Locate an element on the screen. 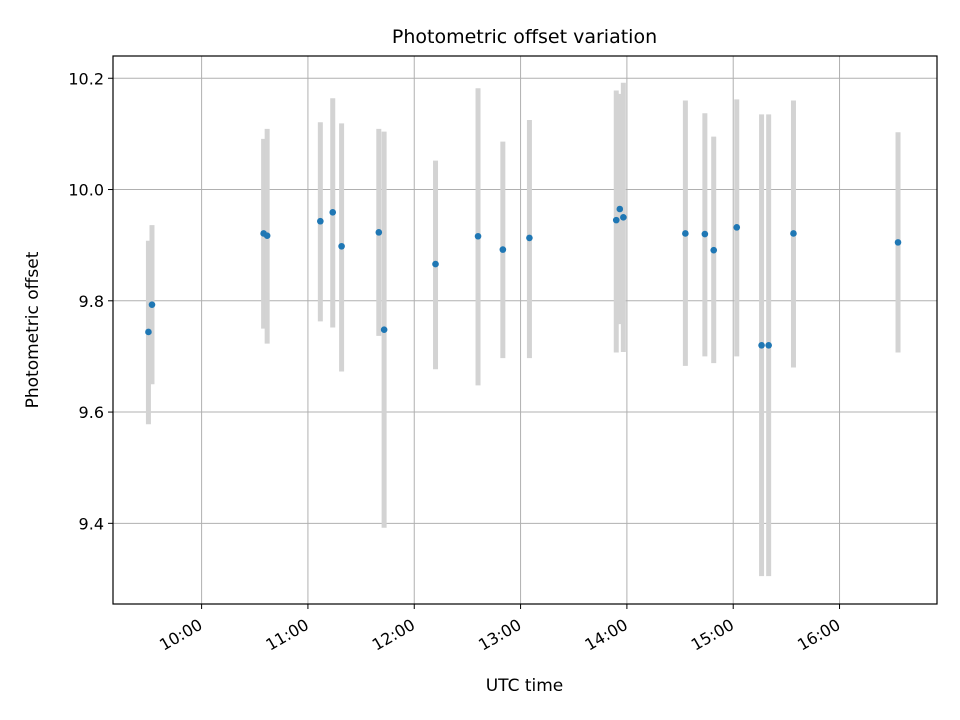 The width and height of the screenshot is (960, 720). y-axis-label: Photometric offset is located at coordinates (33, 329).